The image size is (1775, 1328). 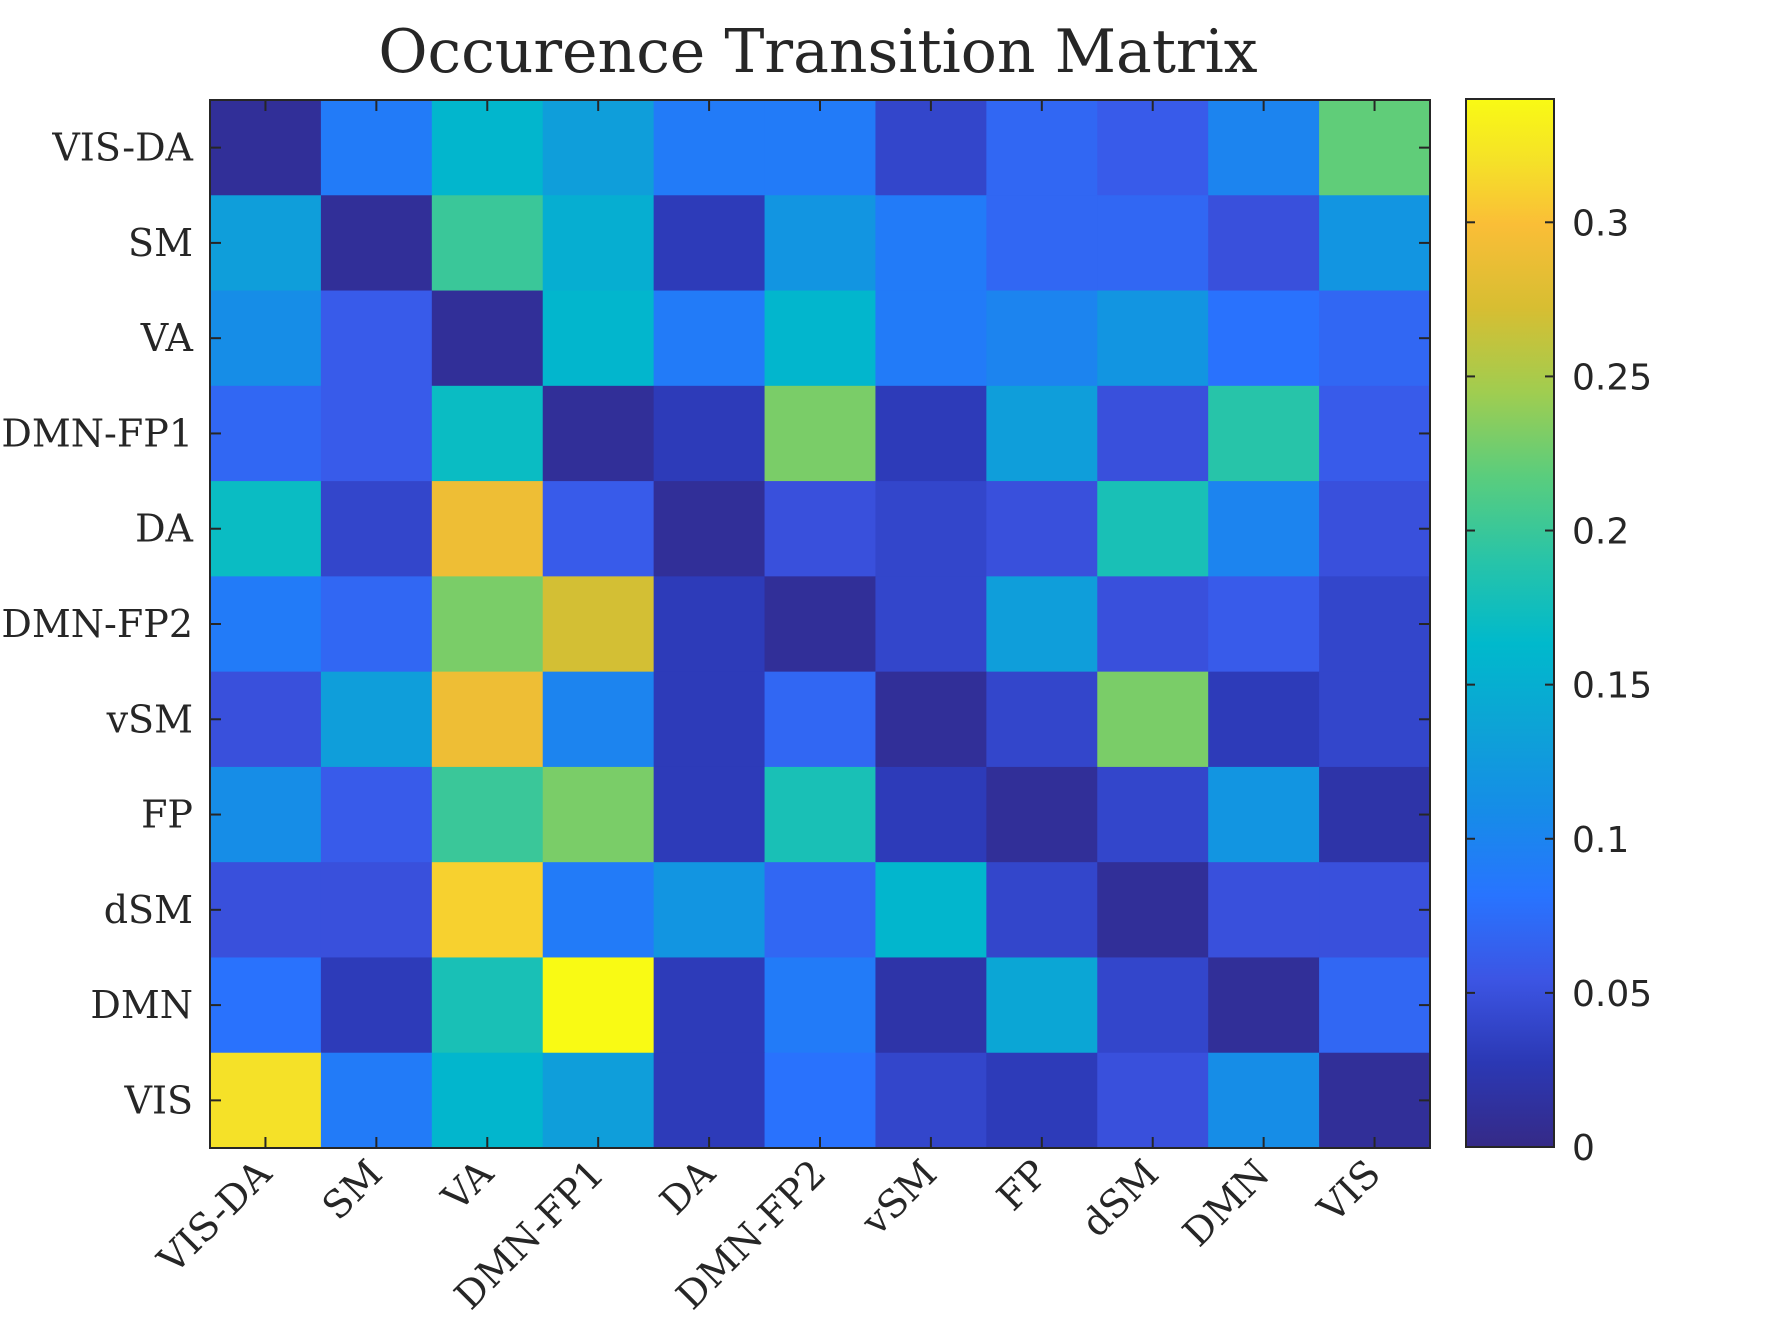 I want to click on colorbar-gradient, so click(x=1510, y=623).